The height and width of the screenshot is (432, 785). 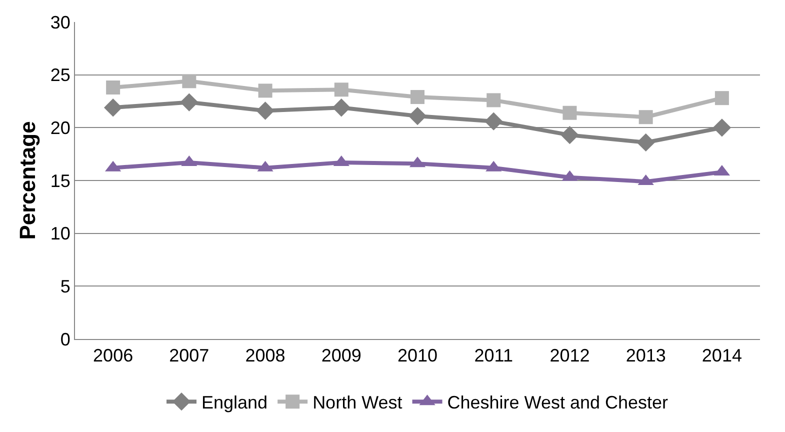 I want to click on legend-label: Cheshire West and Chester, so click(x=557, y=402).